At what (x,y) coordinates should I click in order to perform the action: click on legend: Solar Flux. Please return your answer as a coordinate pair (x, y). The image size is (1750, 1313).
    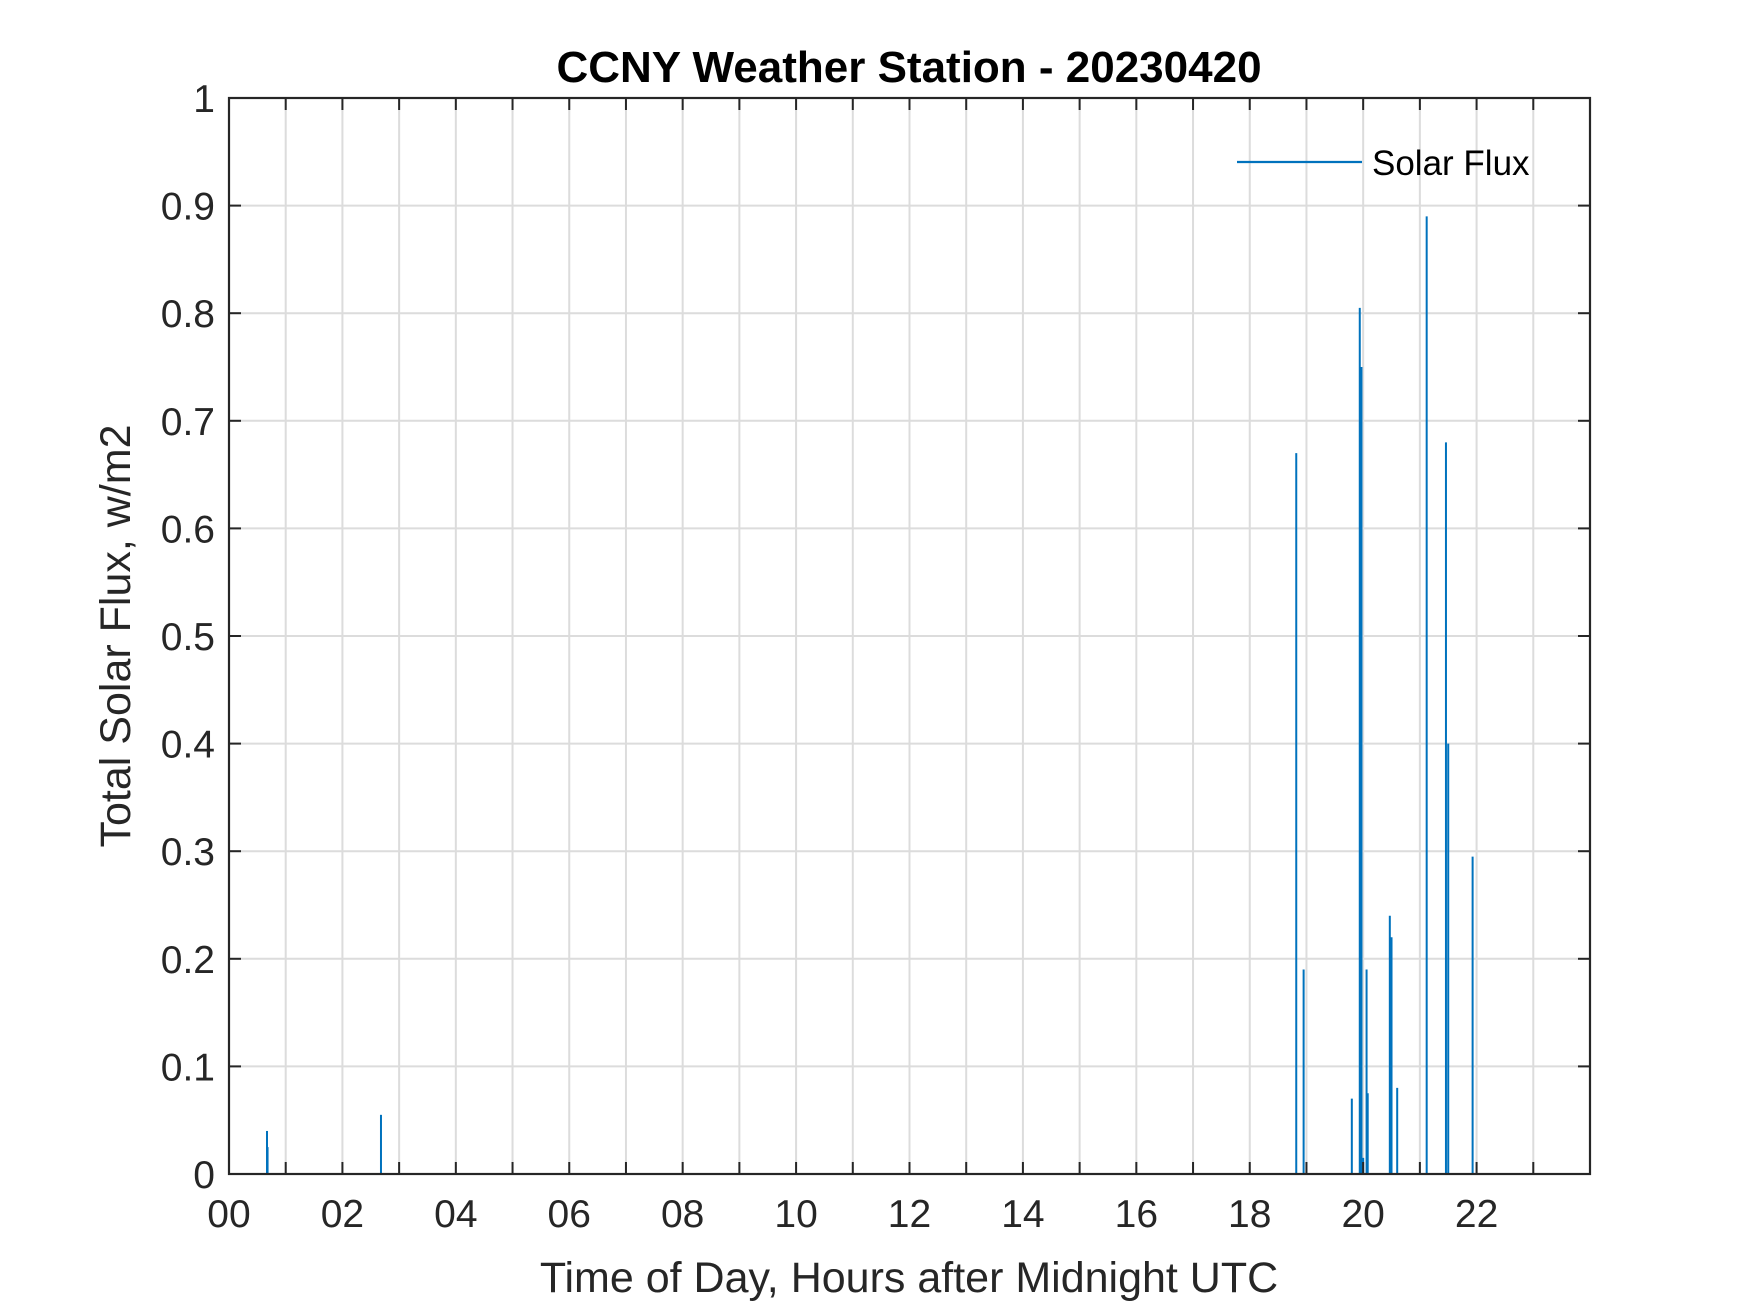
    Looking at the image, I should click on (1383, 163).